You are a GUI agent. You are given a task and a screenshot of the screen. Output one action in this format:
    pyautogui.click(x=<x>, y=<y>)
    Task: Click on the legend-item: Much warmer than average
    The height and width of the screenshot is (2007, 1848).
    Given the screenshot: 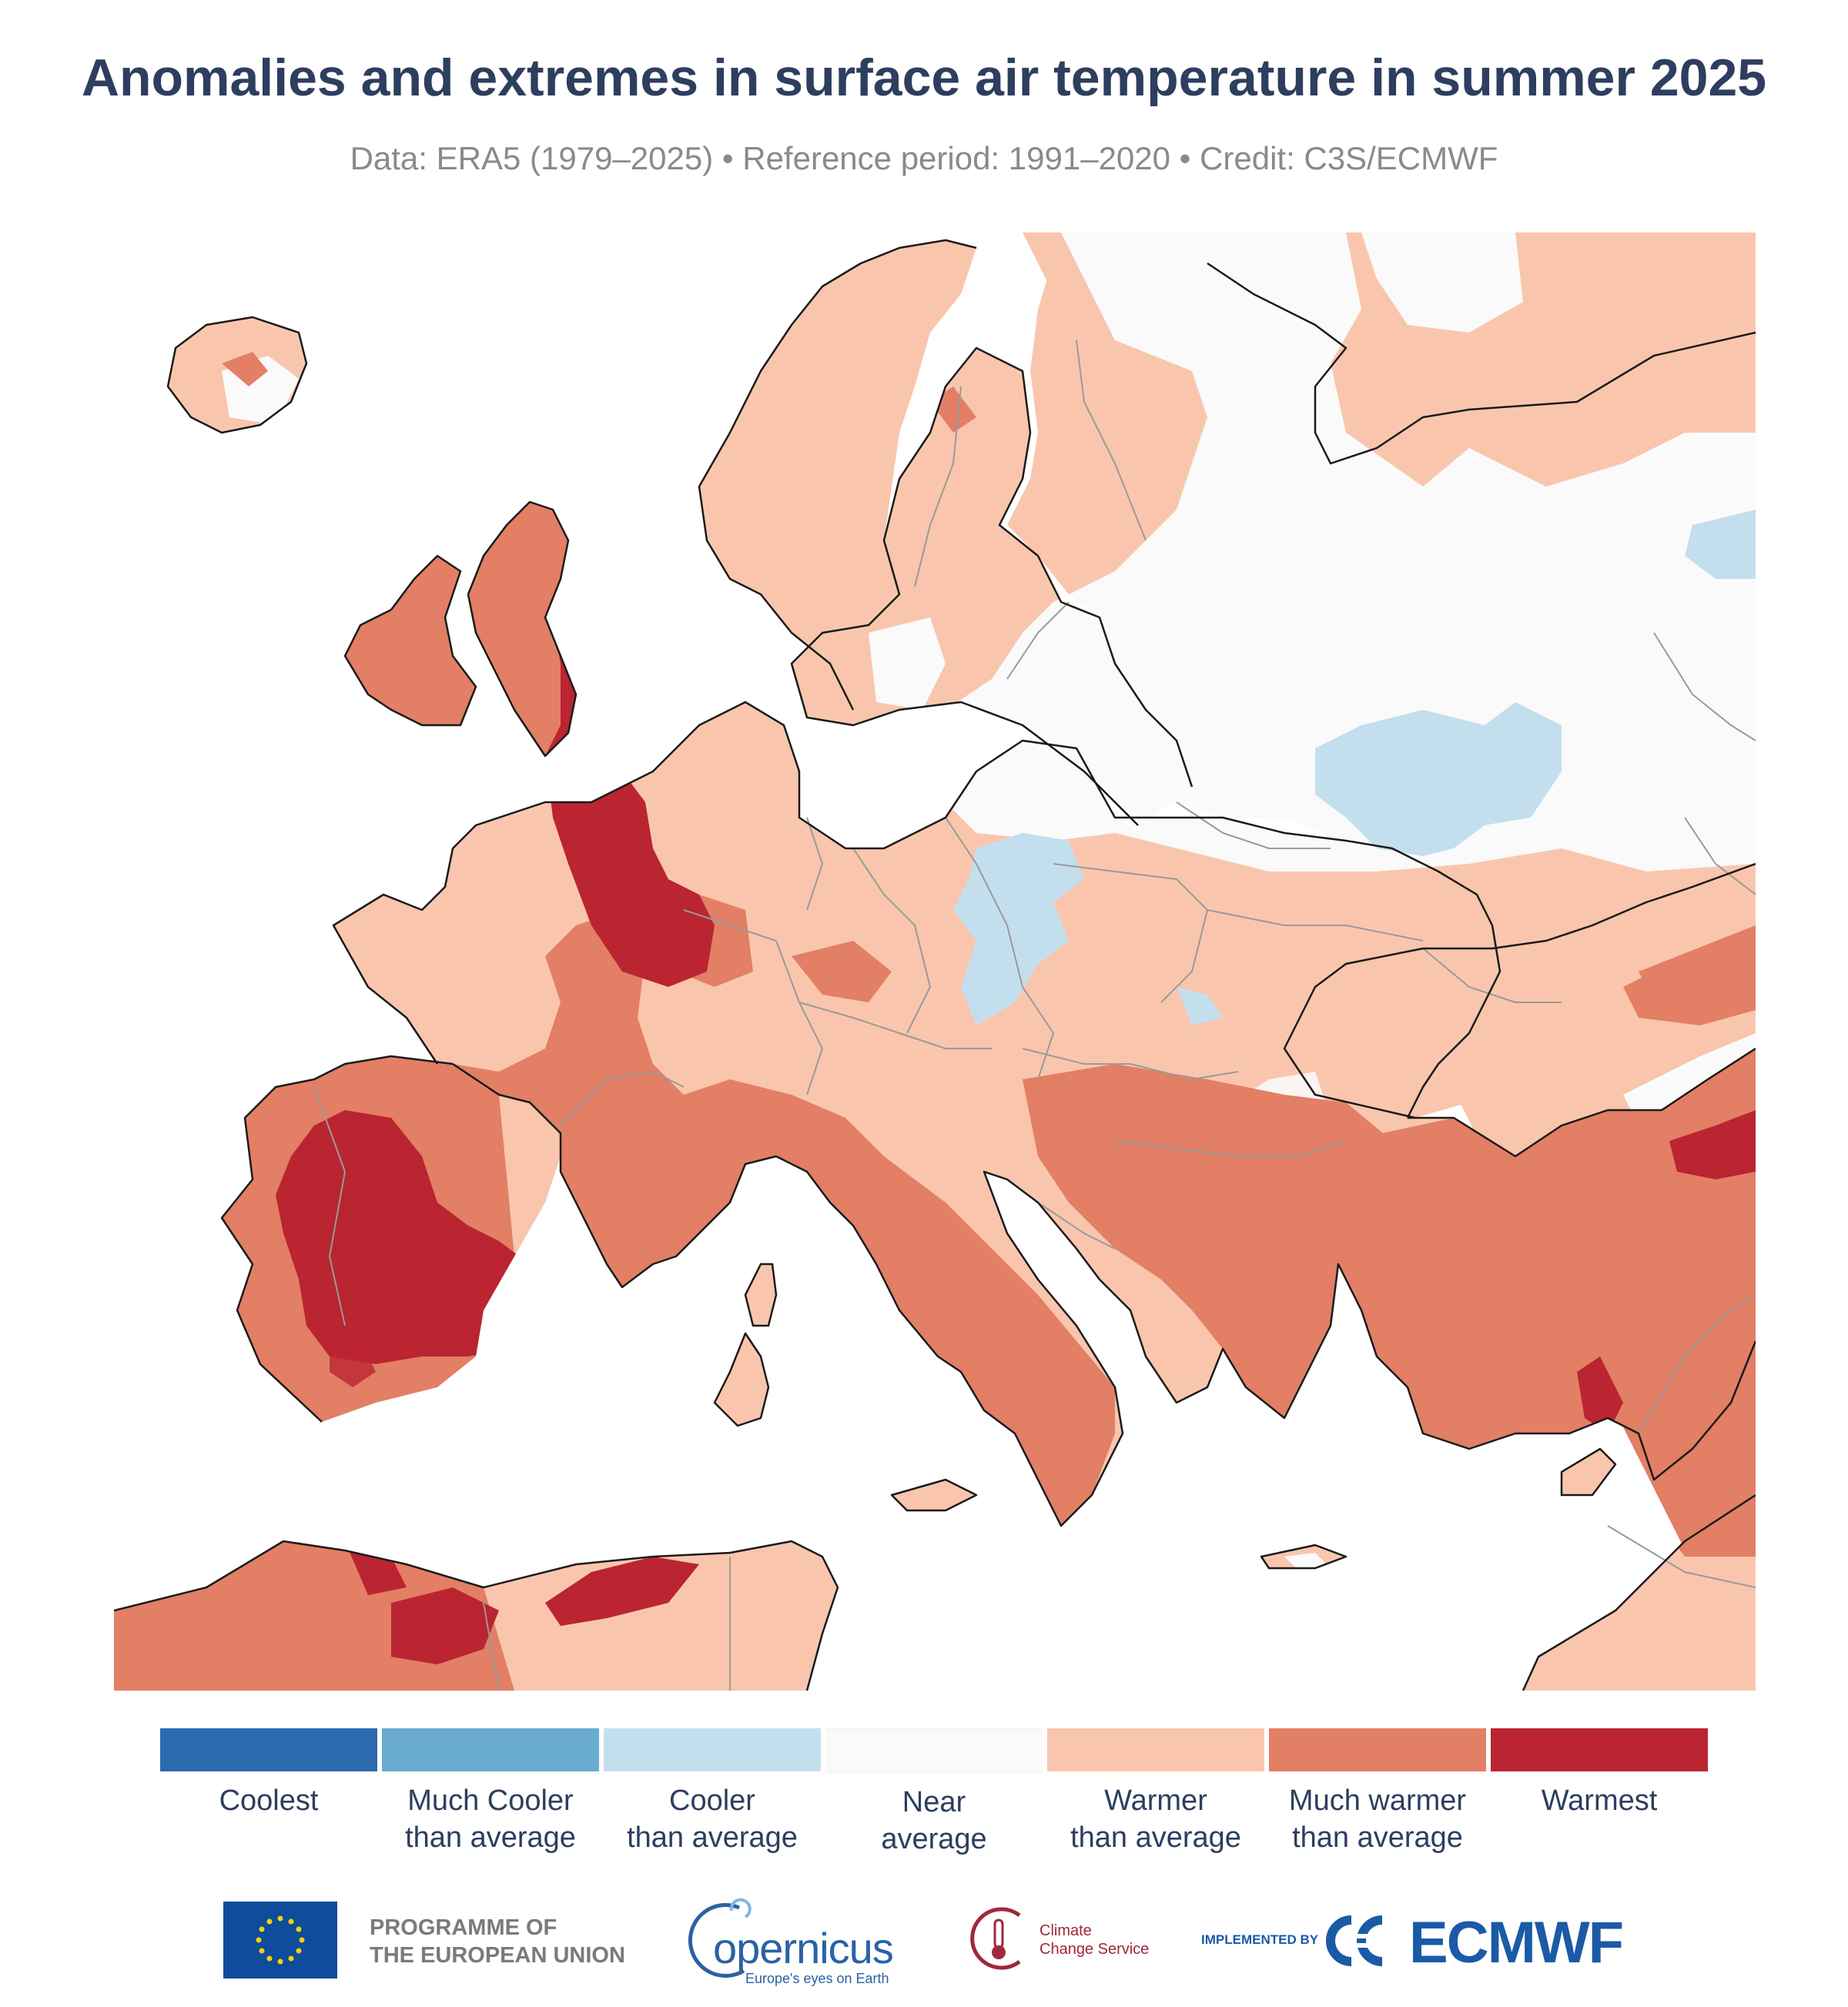 What is the action you would take?
    pyautogui.click(x=1377, y=1793)
    